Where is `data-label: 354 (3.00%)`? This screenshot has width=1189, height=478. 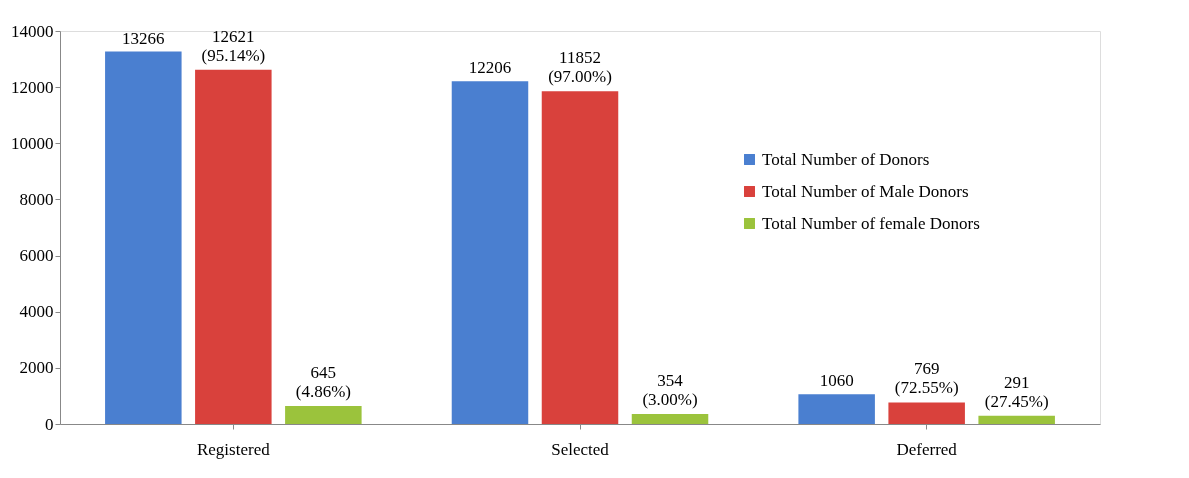 data-label: 354 (3.00%) is located at coordinates (670, 390).